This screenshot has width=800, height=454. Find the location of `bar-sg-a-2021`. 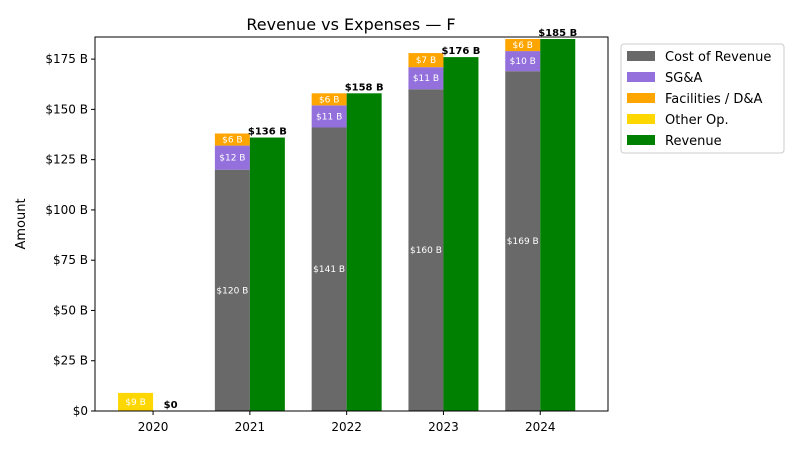

bar-sg-a-2021 is located at coordinates (232, 157).